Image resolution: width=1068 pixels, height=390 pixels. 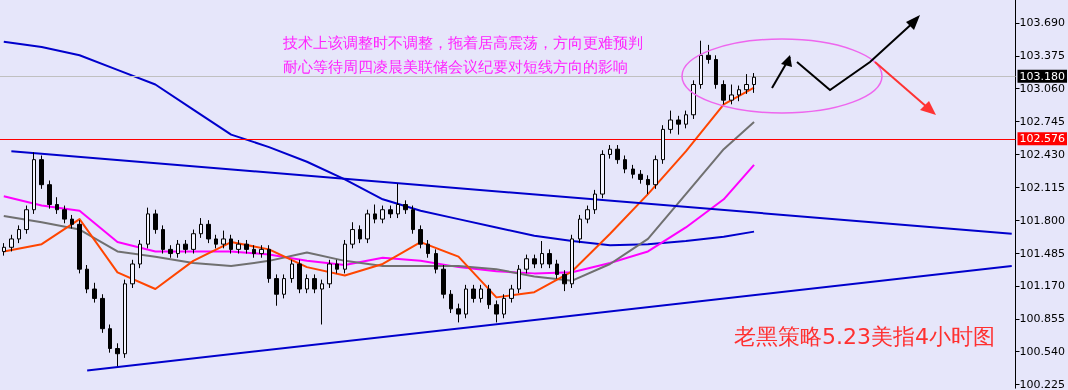 What do you see at coordinates (1042, 352) in the screenshot?
I see `y-tick-label: 100.540` at bounding box center [1042, 352].